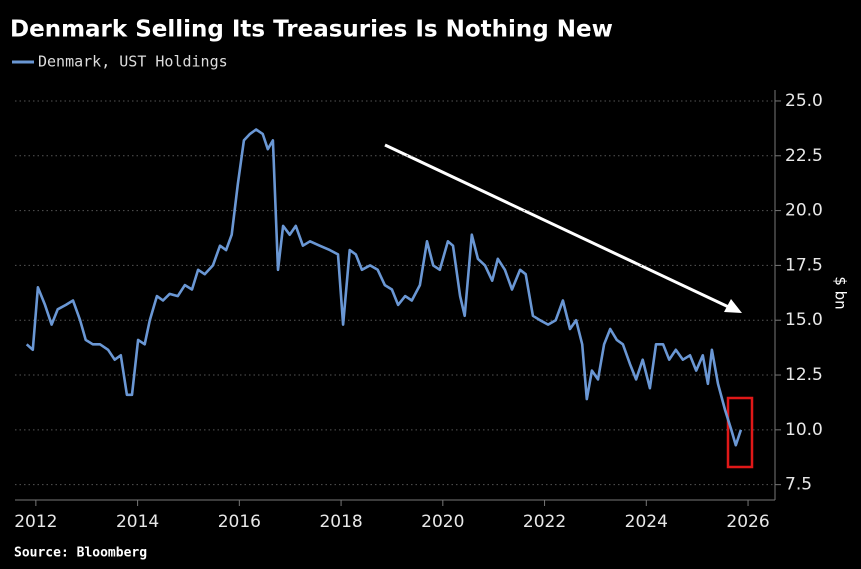 This screenshot has height=569, width=861. I want to click on y-tick-label: 20.0, so click(804, 211).